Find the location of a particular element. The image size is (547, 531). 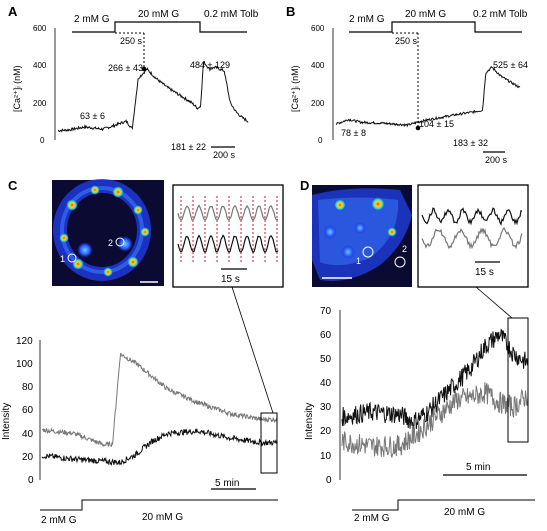

annotation-baseline: 78 ± 8 is located at coordinates (353, 133).